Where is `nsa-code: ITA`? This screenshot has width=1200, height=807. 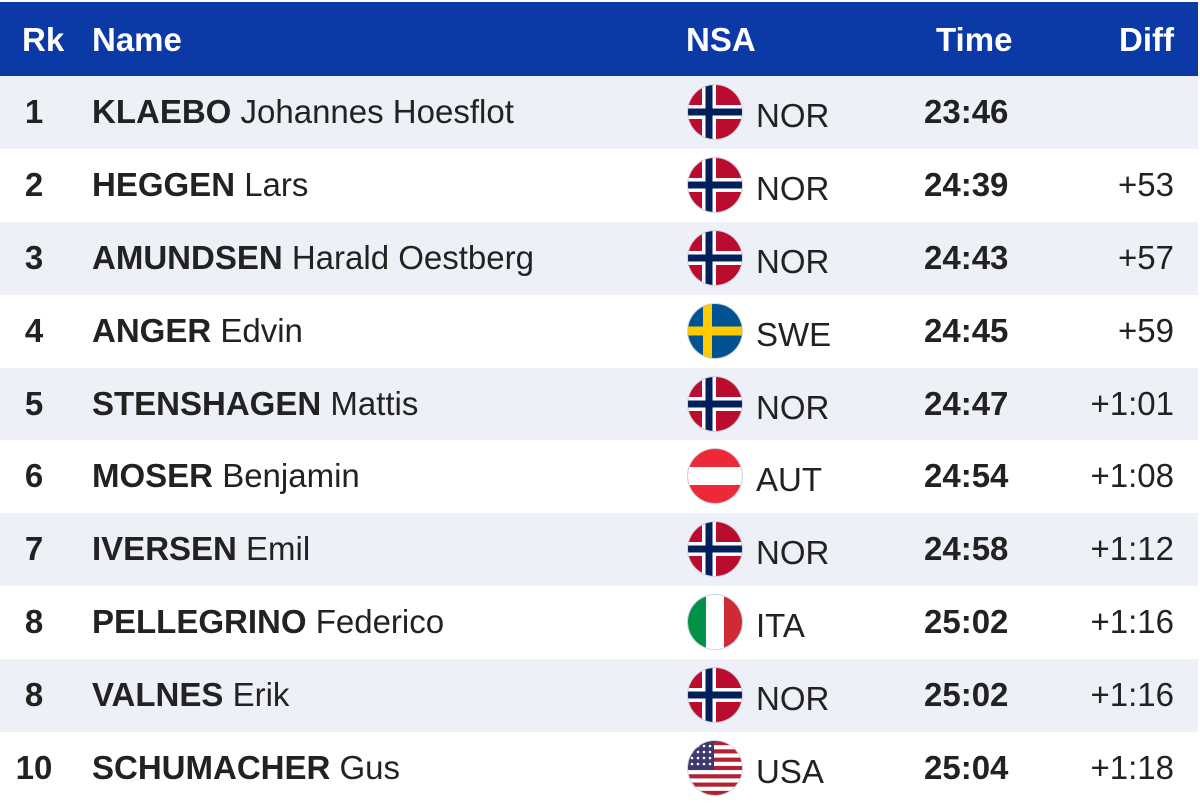 nsa-code: ITA is located at coordinates (780, 626).